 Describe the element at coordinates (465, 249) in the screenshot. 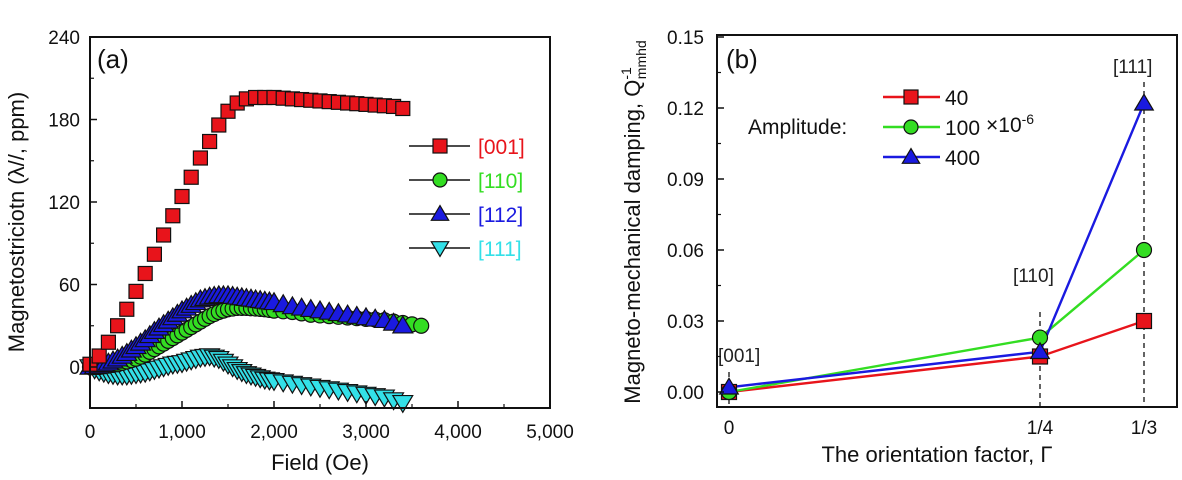

I see `legend-item: [111]` at that location.